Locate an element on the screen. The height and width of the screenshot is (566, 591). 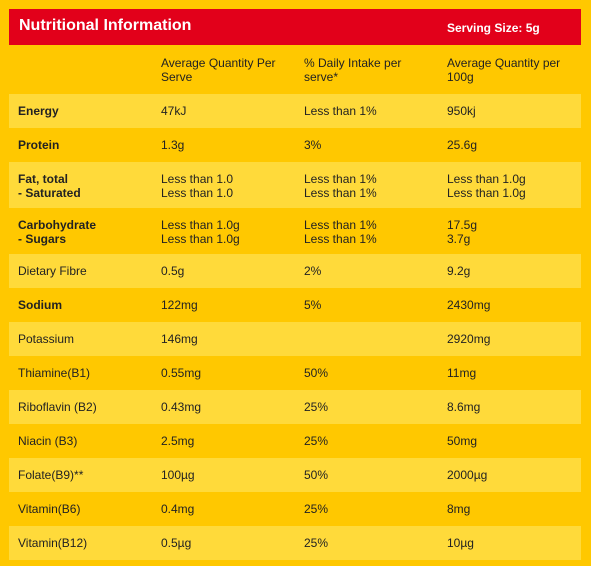
cell-value: 0.4mg is located at coordinates (178, 509).